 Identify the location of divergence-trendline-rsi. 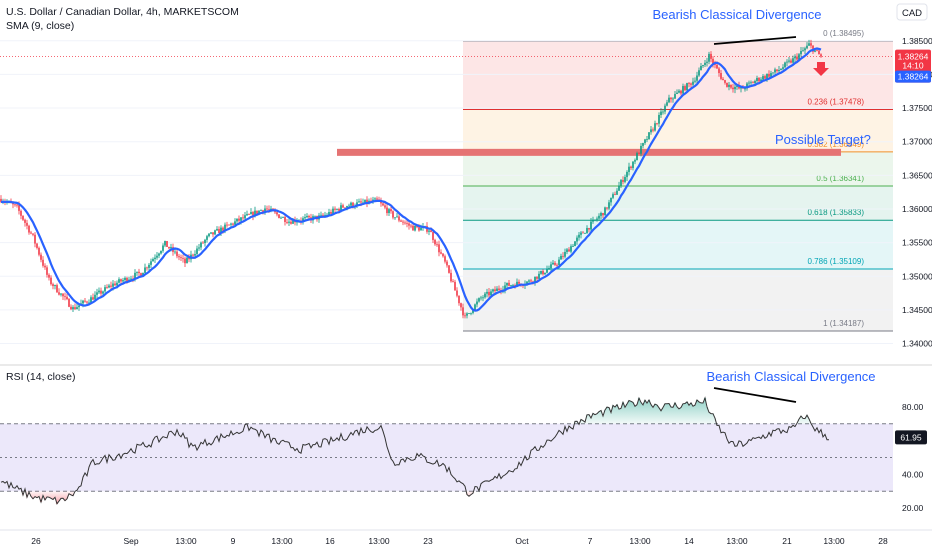
(755, 395).